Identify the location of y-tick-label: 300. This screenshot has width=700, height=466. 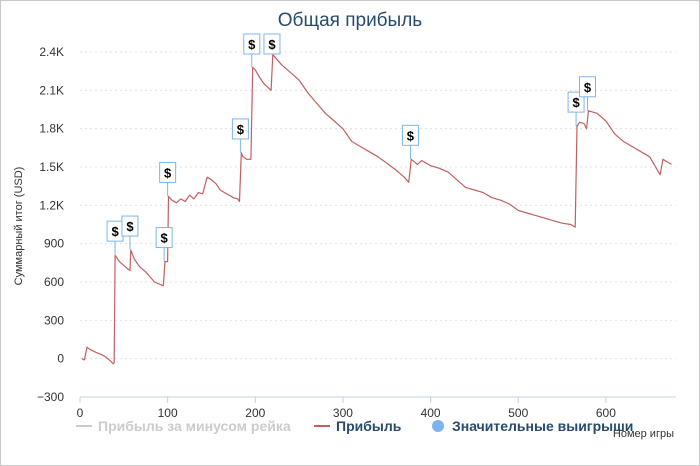
(54, 320).